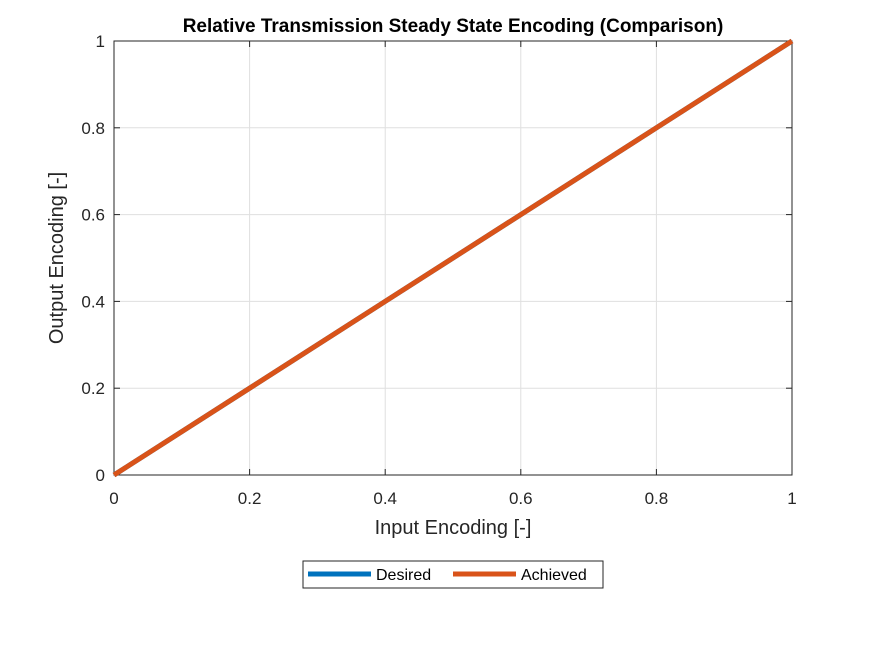  Describe the element at coordinates (403, 575) in the screenshot. I see `legend-label-desired: Desired` at that location.